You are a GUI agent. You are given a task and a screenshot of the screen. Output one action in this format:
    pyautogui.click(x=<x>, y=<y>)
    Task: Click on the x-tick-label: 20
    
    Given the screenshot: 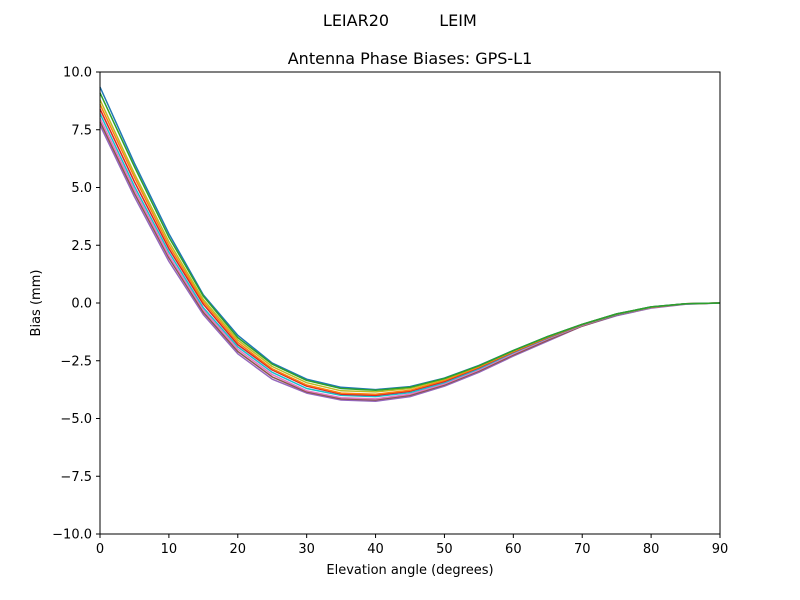 What is the action you would take?
    pyautogui.click(x=238, y=549)
    